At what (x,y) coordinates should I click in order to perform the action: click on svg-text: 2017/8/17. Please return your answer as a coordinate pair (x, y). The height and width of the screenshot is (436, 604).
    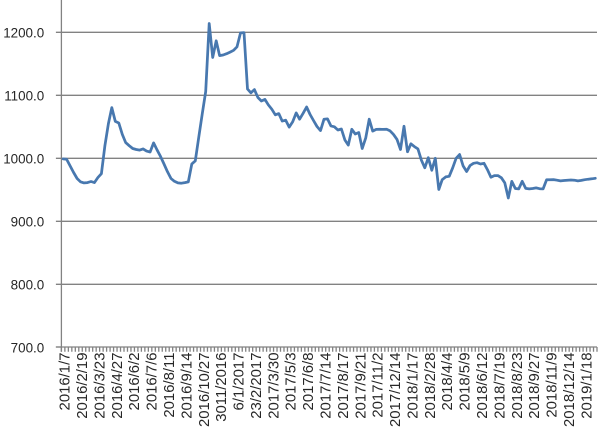
    Looking at the image, I should click on (344, 386).